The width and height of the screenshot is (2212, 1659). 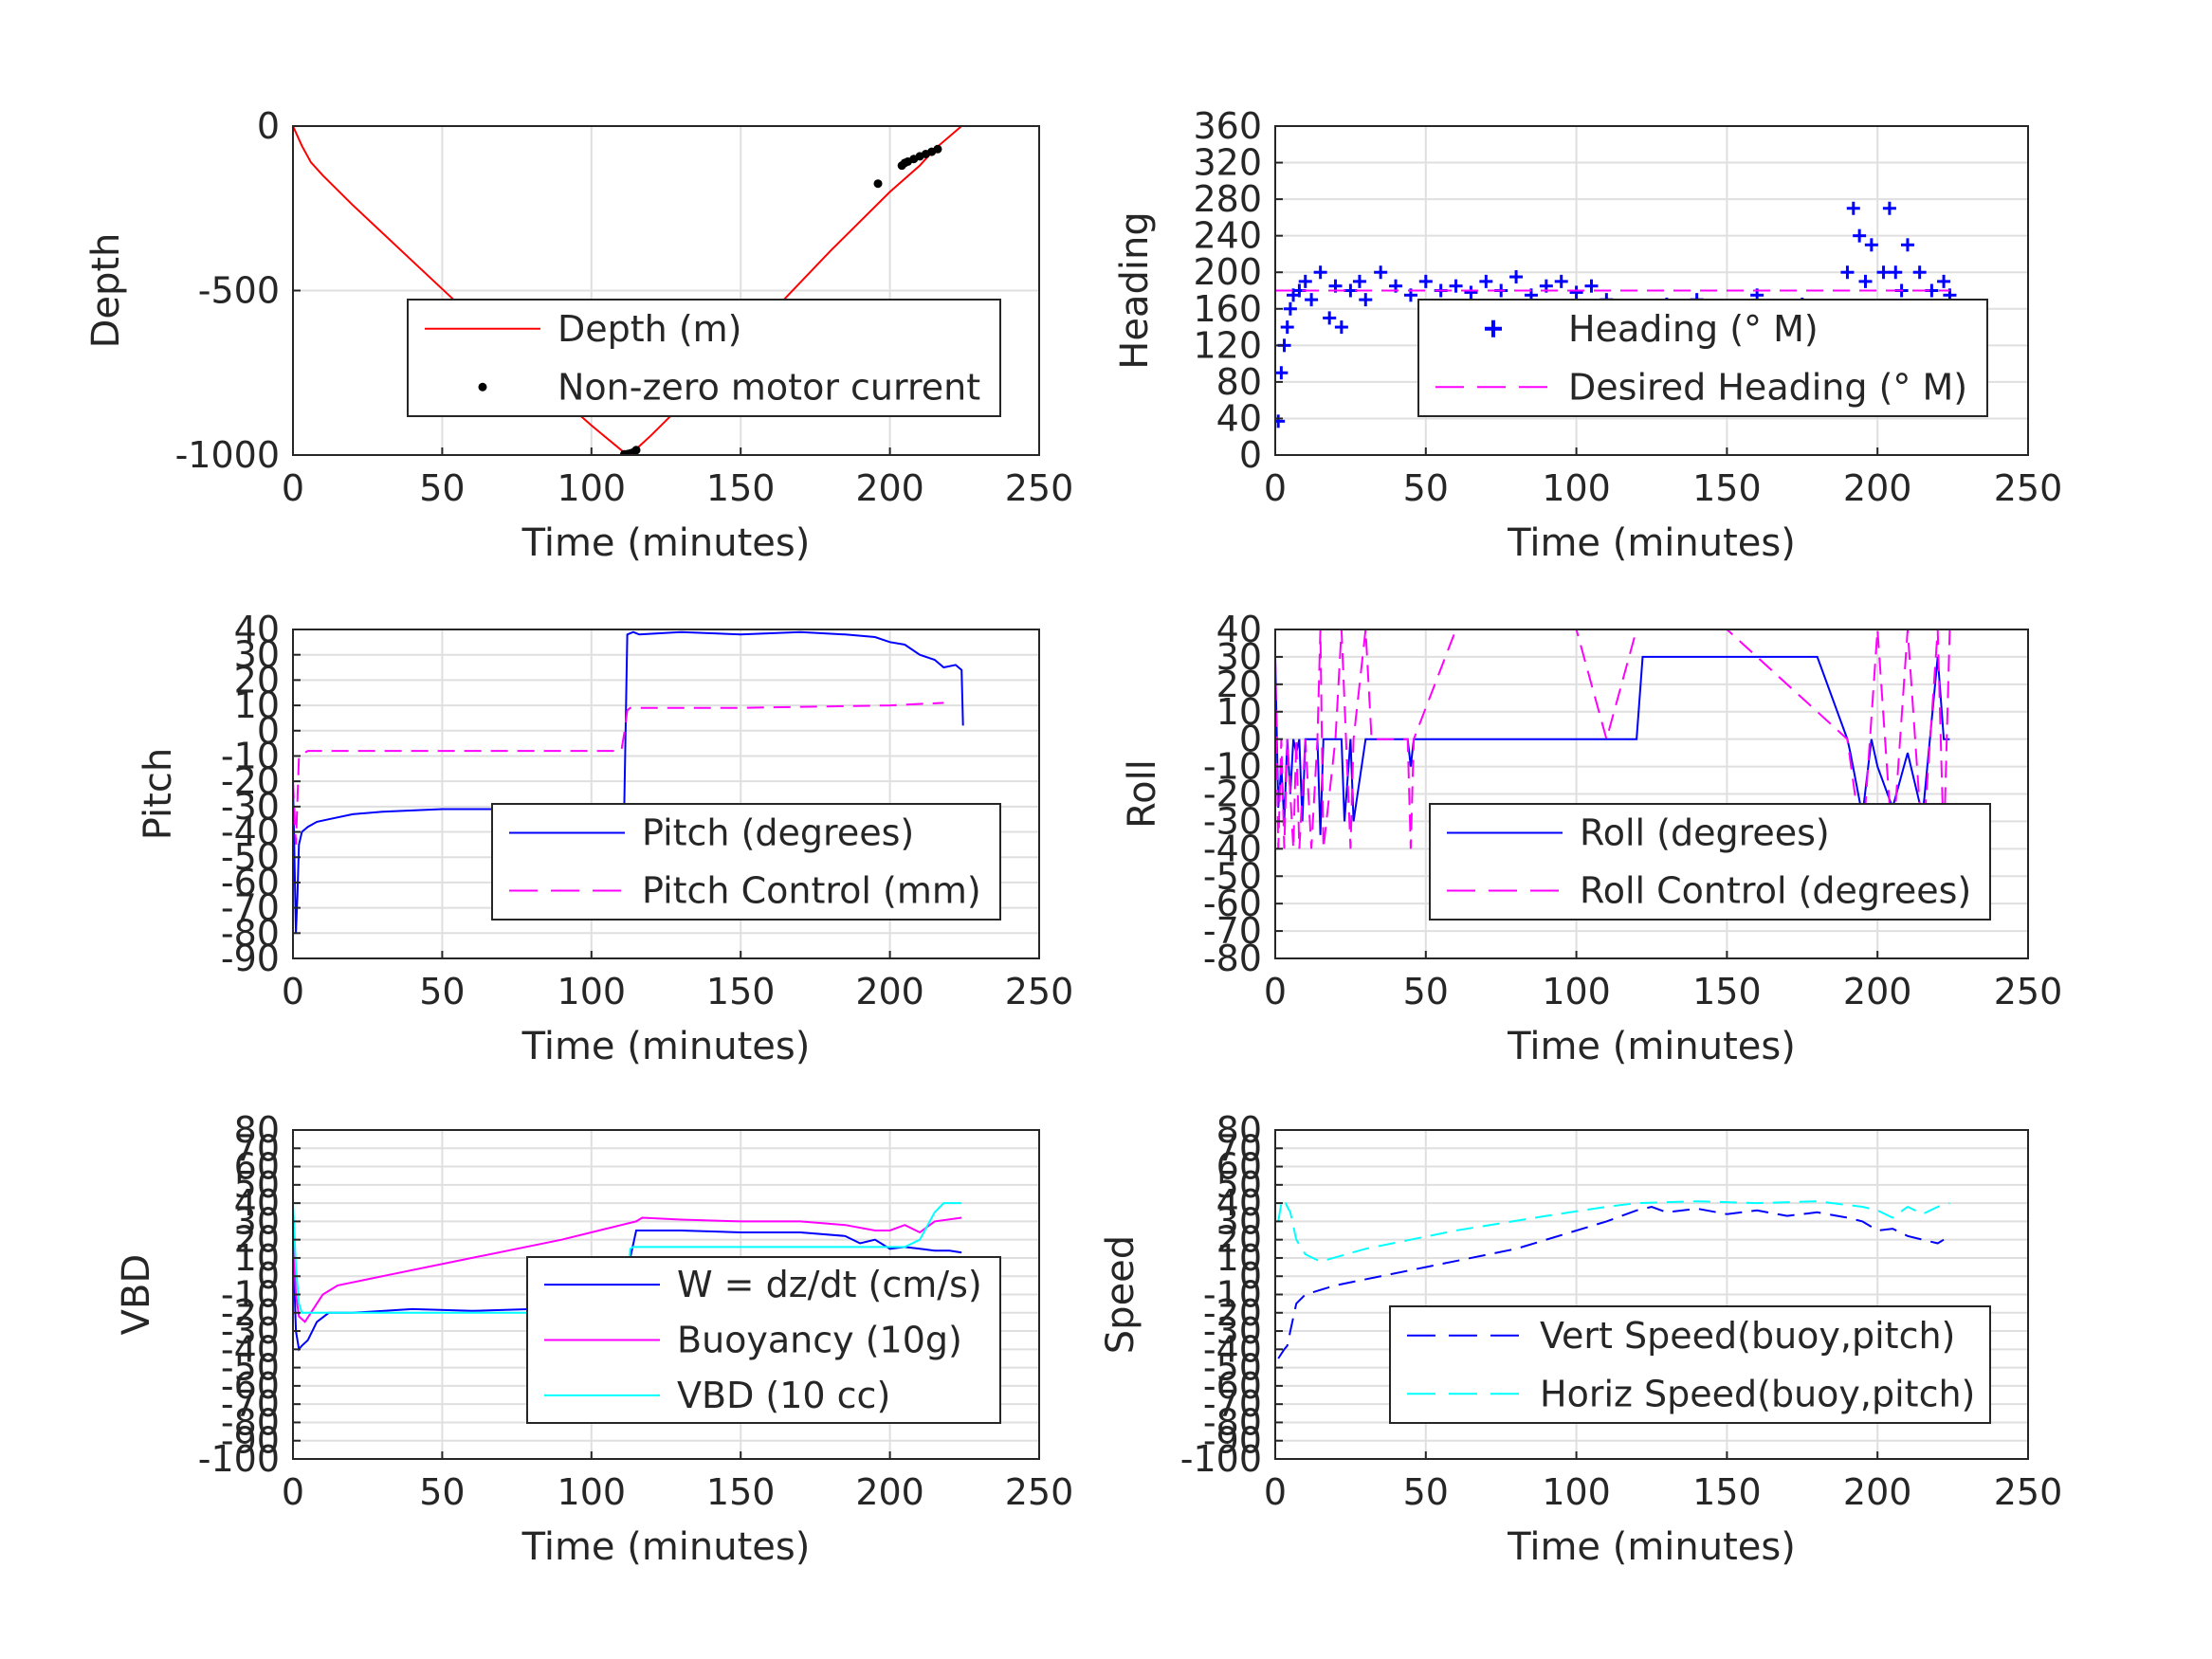 What do you see at coordinates (1426, 991) in the screenshot?
I see `x-tick-label: 50` at bounding box center [1426, 991].